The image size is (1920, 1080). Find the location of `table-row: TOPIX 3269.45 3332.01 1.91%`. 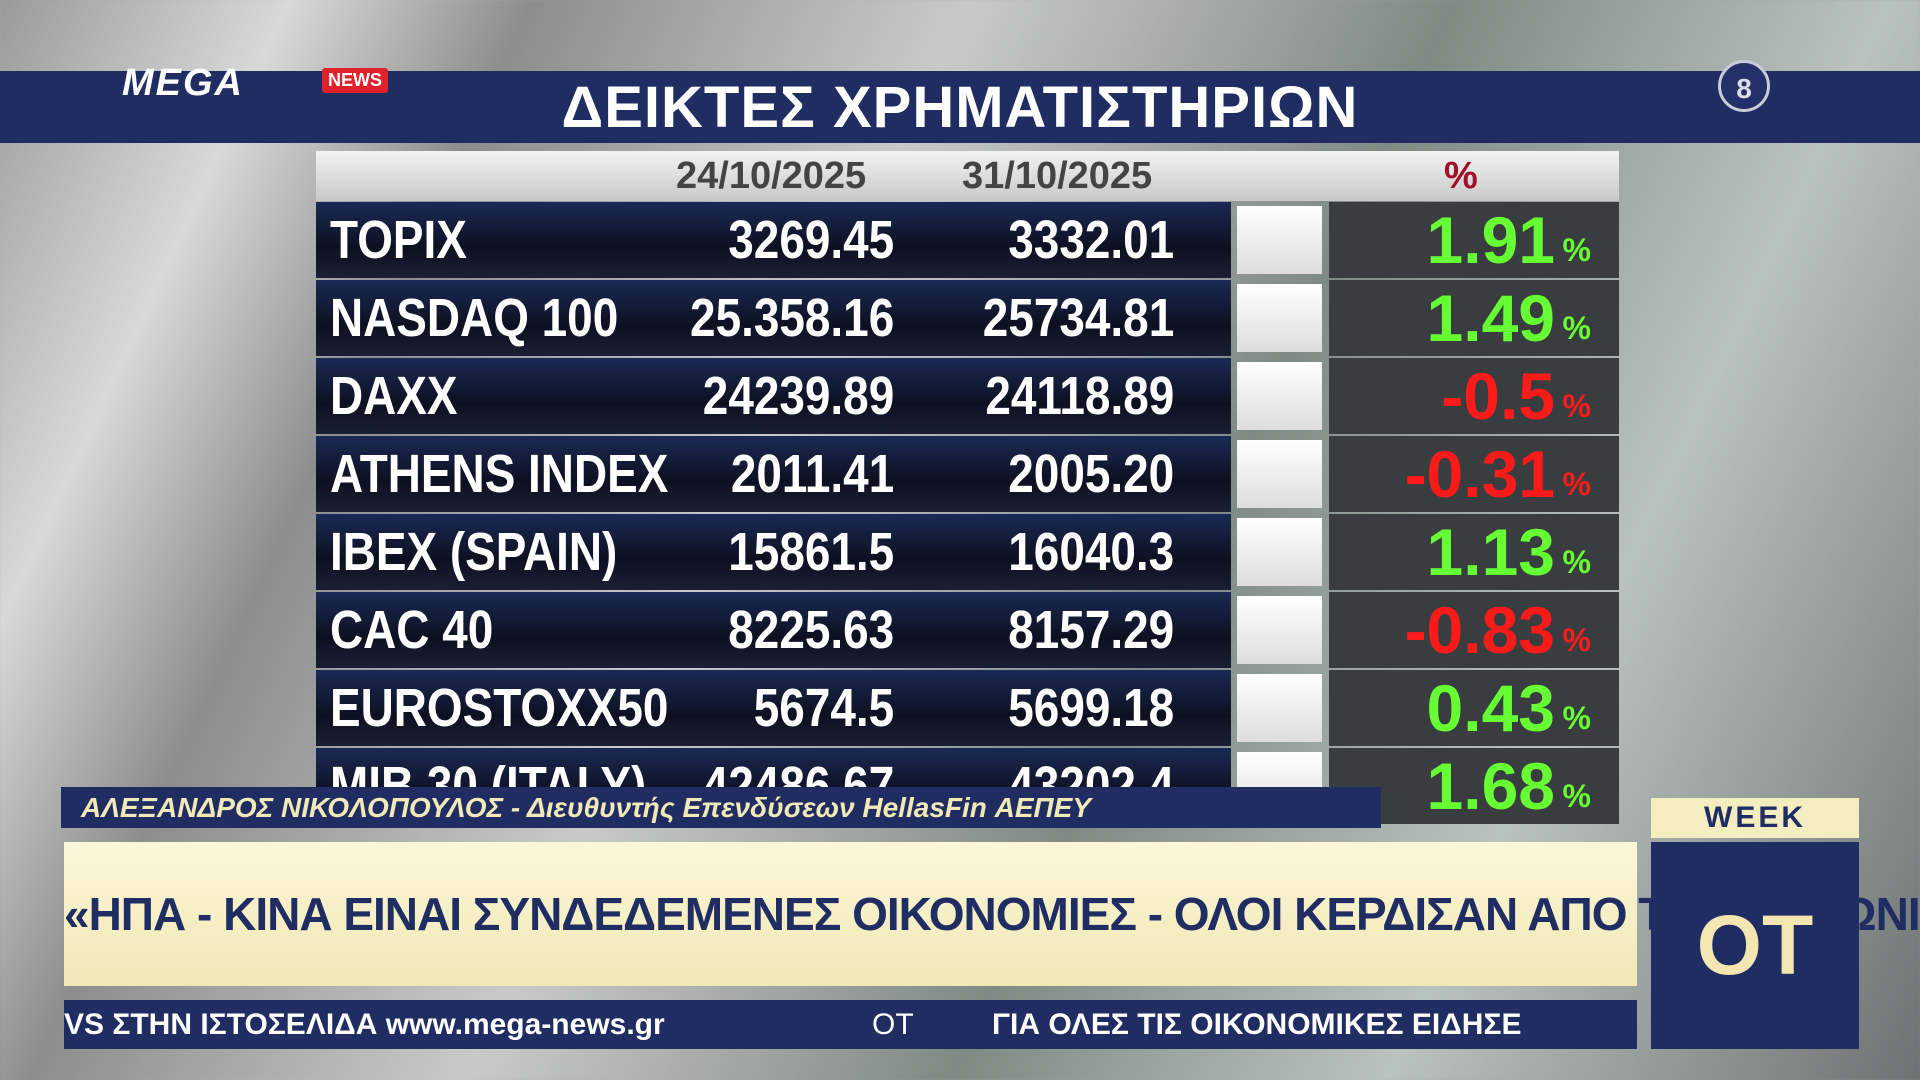

table-row: TOPIX 3269.45 3332.01 1.91% is located at coordinates (967, 240).